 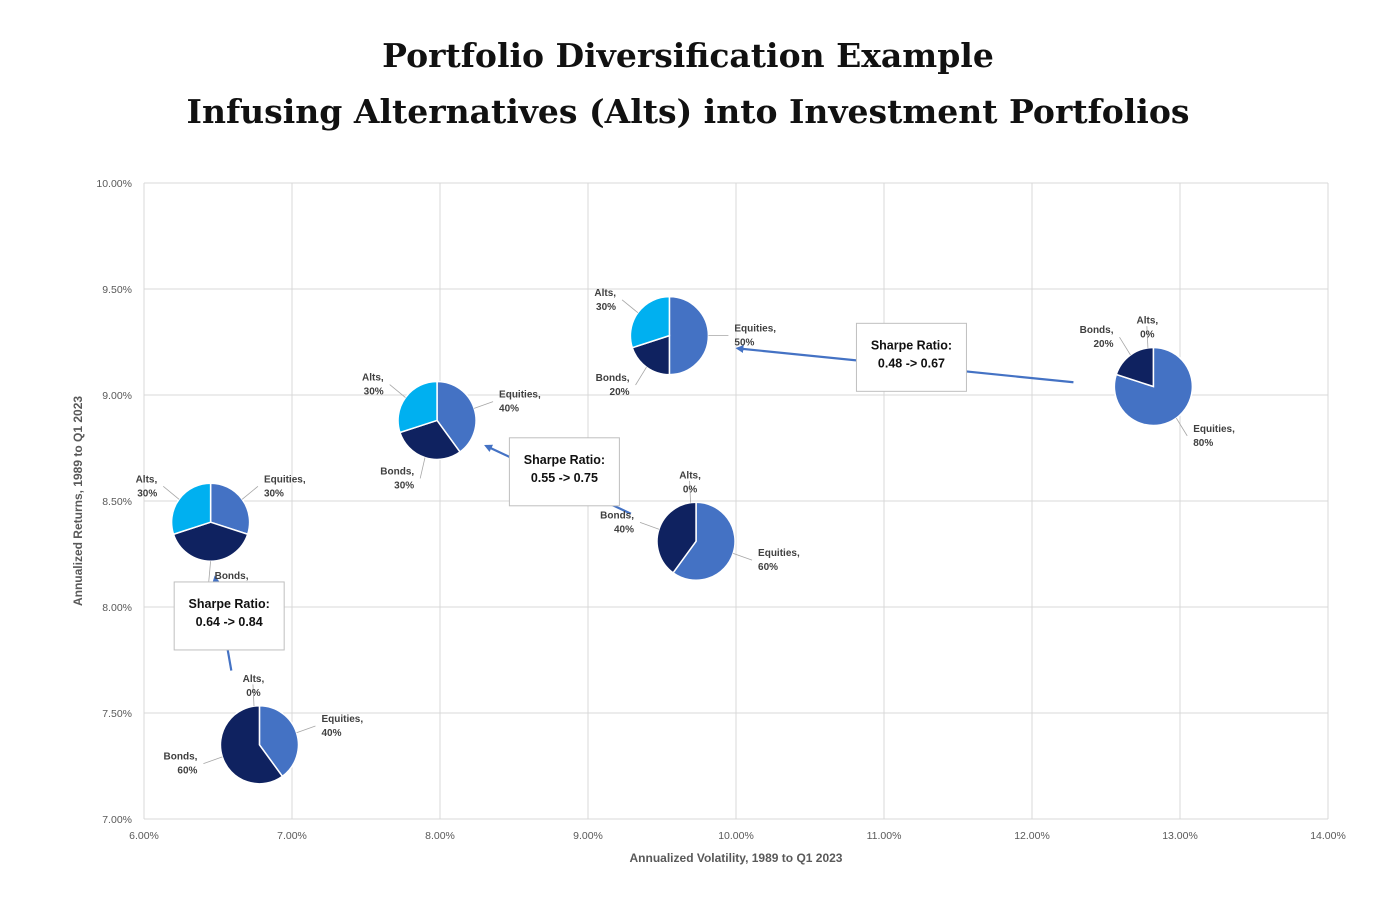 I want to click on x-tick-label: 13.00%, so click(x=1180, y=836).